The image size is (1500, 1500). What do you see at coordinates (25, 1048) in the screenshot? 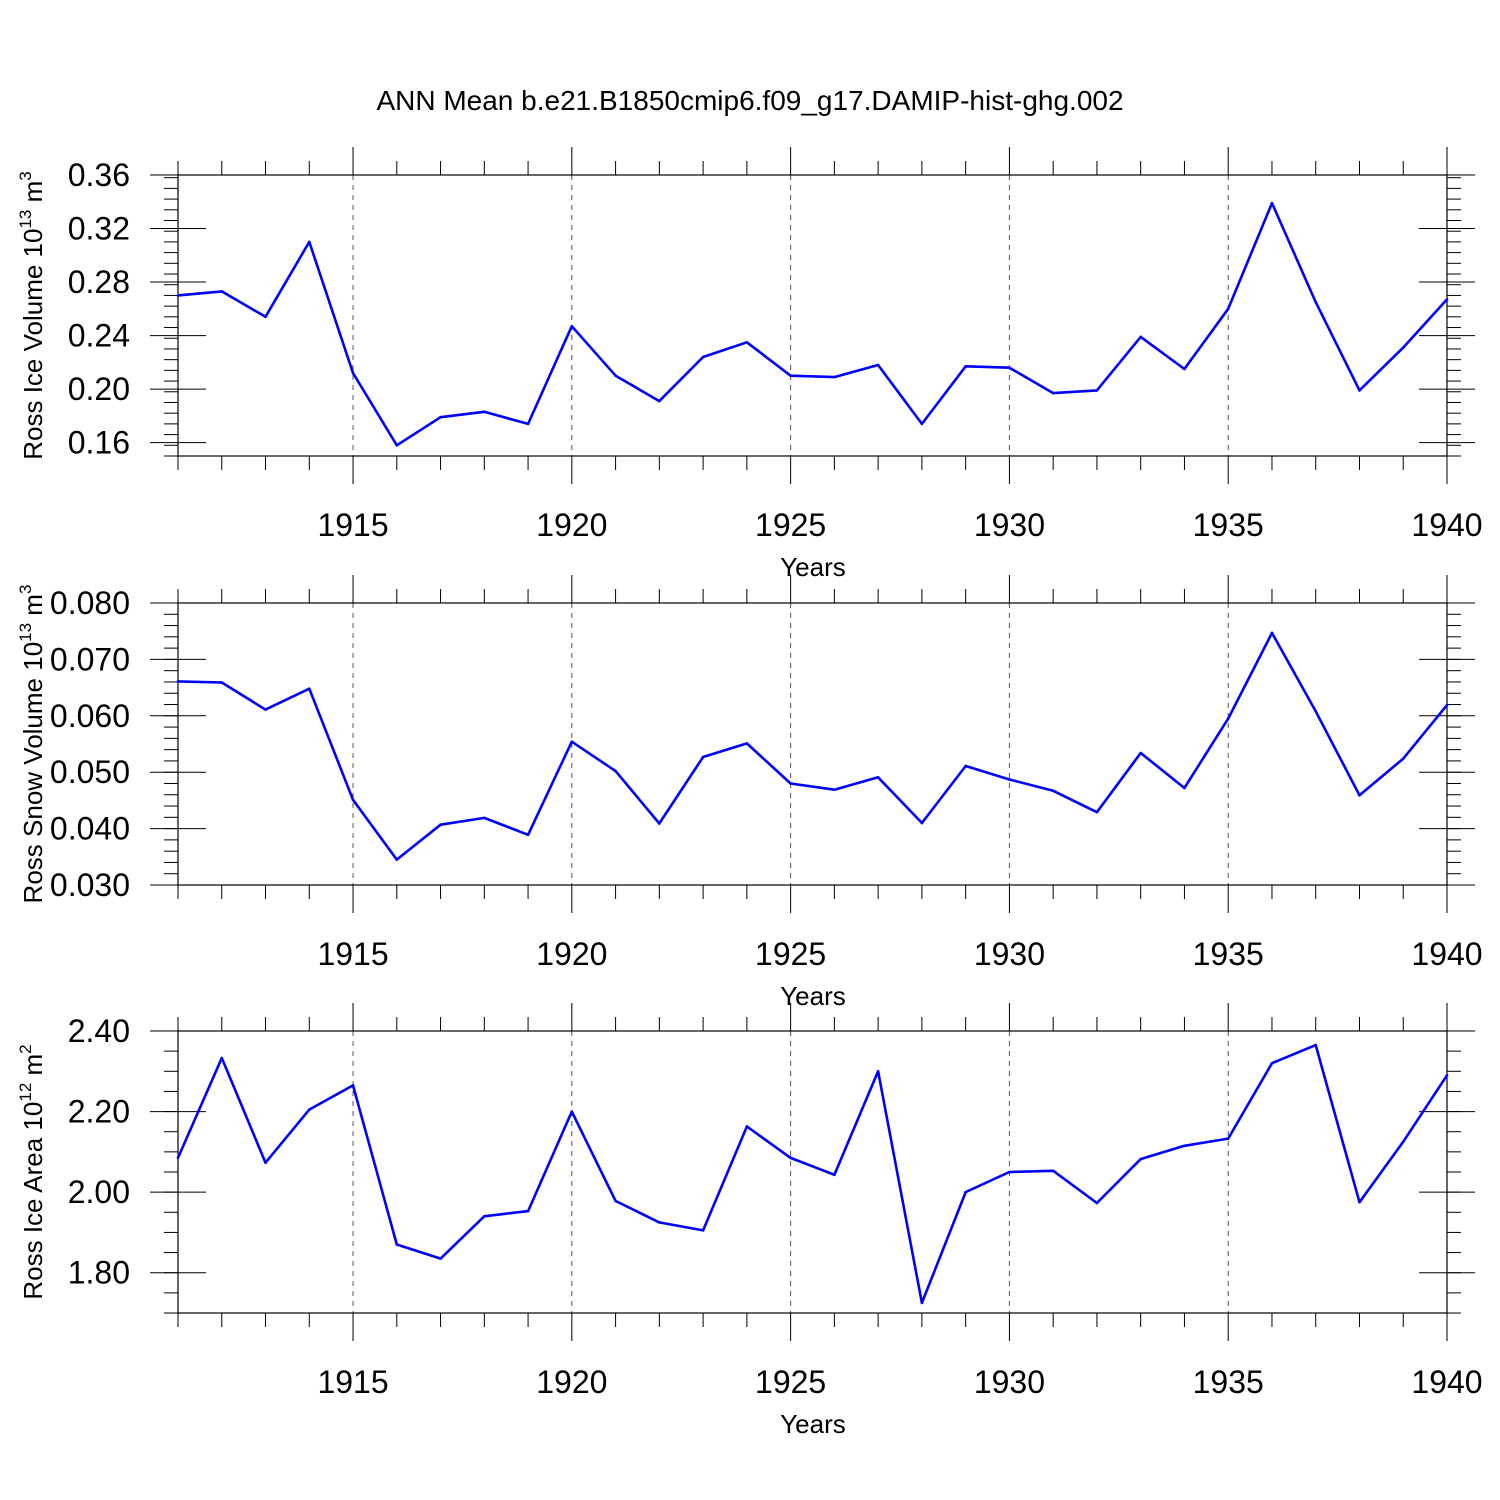
I see `y-axis-label-superscript: 2` at bounding box center [25, 1048].